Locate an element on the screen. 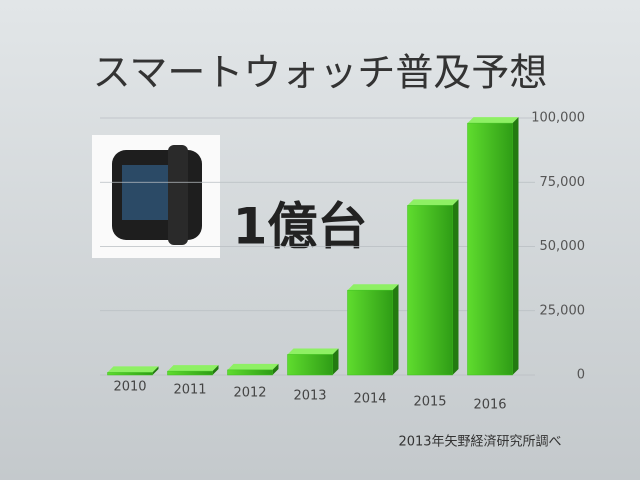 Image resolution: width=640 pixels, height=480 pixels. chart-title: スマートウォッチ普及予想 is located at coordinates (320, 73).